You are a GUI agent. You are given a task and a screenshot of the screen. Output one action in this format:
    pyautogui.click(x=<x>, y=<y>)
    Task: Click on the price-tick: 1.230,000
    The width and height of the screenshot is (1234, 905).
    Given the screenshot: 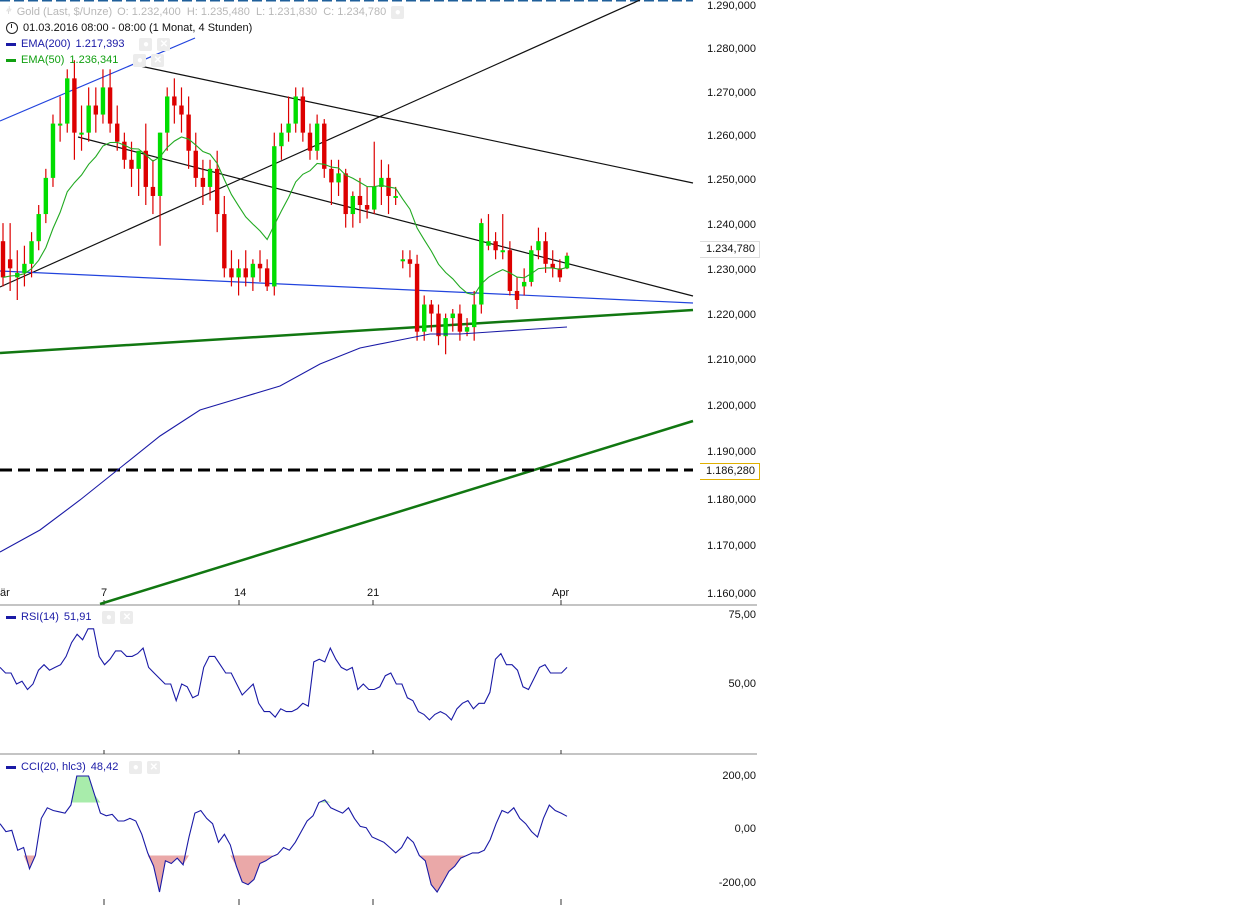 What is the action you would take?
    pyautogui.click(x=731, y=270)
    